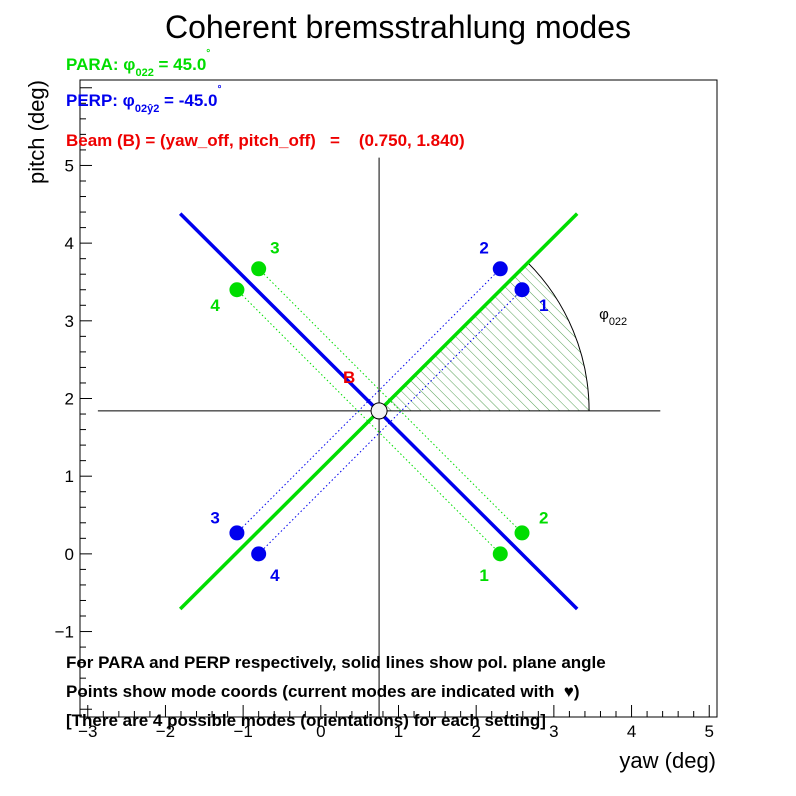  Describe the element at coordinates (36, 132) in the screenshot. I see `y-axis-label: pitch (deg)` at that location.